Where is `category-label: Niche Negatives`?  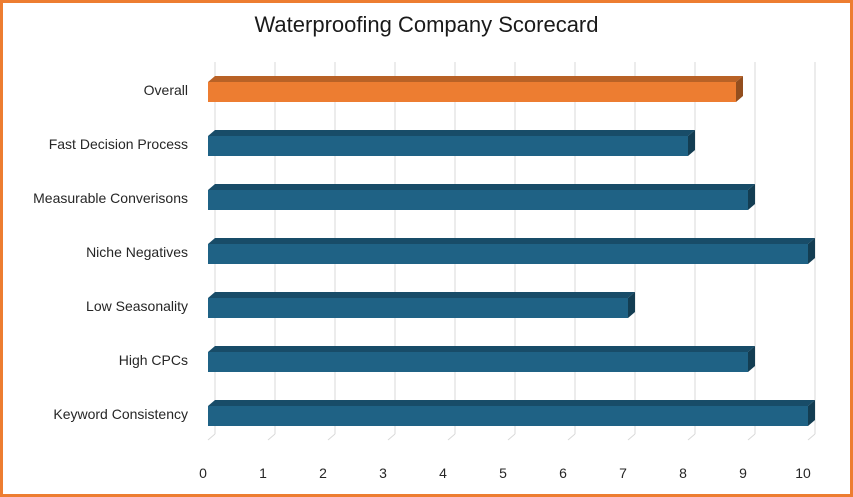
category-label: Niche Negatives is located at coordinates (137, 252).